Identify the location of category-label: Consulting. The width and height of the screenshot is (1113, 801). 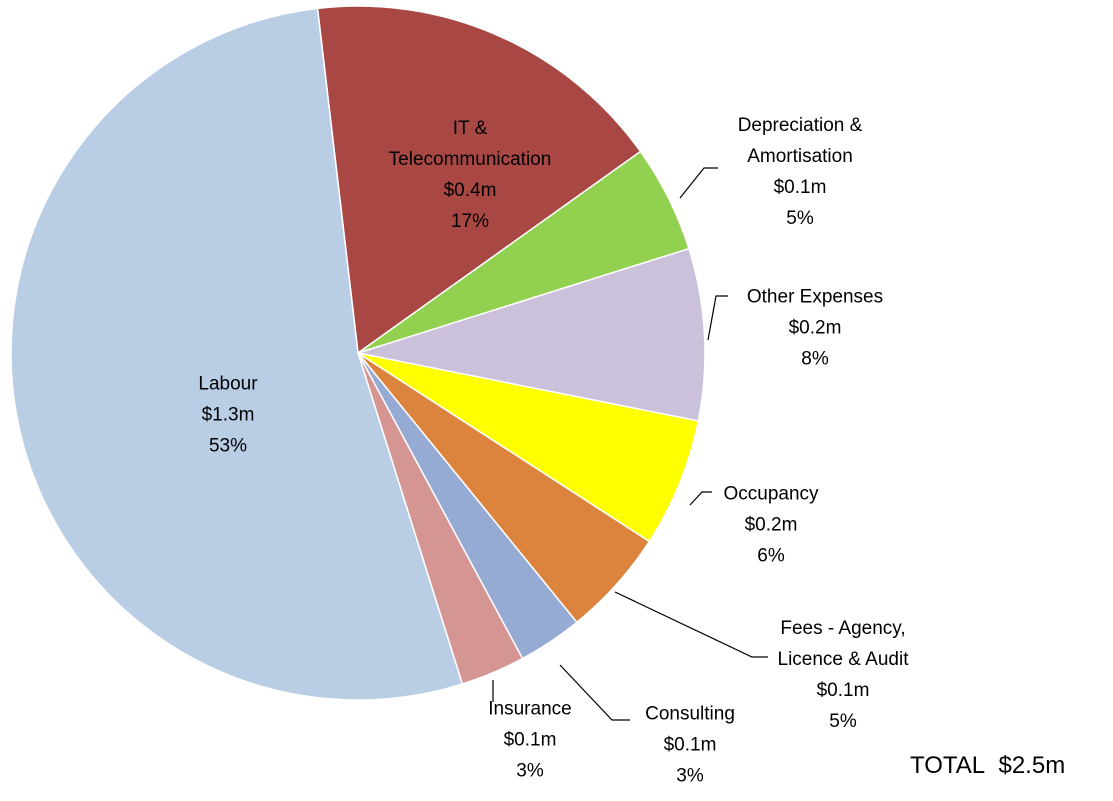
(690, 714).